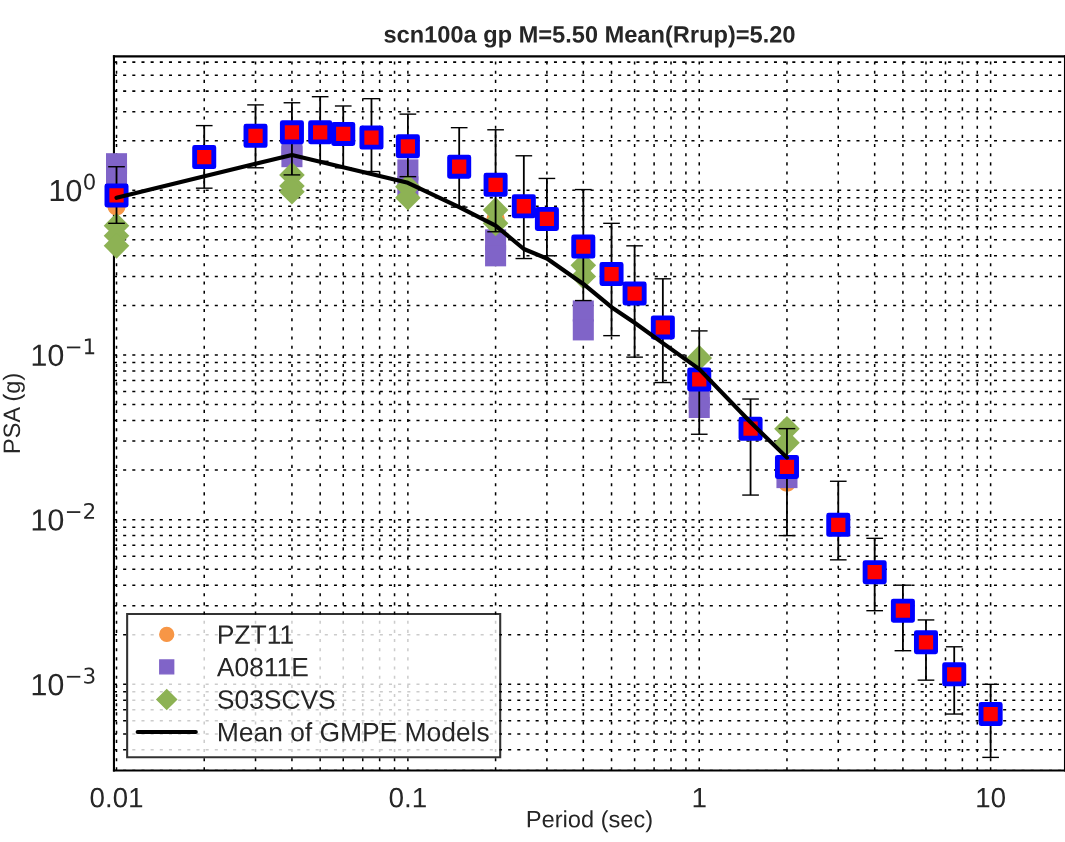 The width and height of the screenshot is (1065, 842). Describe the element at coordinates (589, 821) in the screenshot. I see `x-axis-title: Period (sec)` at that location.